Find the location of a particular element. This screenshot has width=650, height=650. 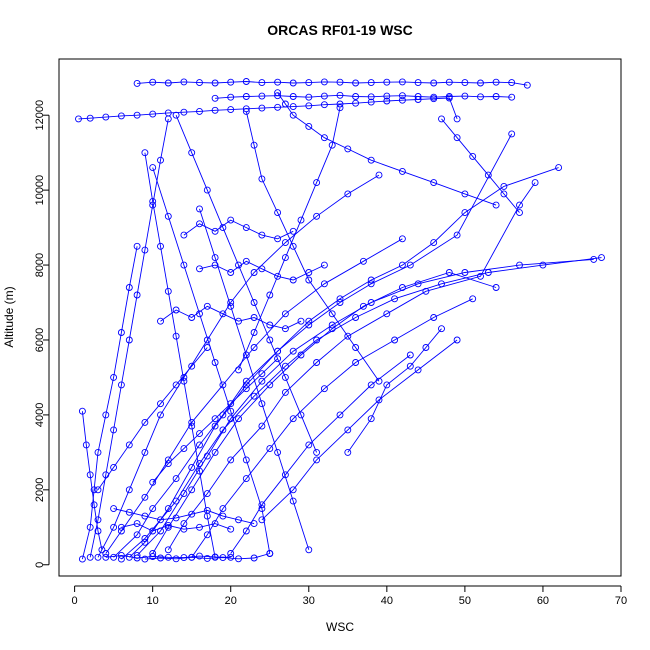

x-axis-label: WSC is located at coordinates (340, 627).